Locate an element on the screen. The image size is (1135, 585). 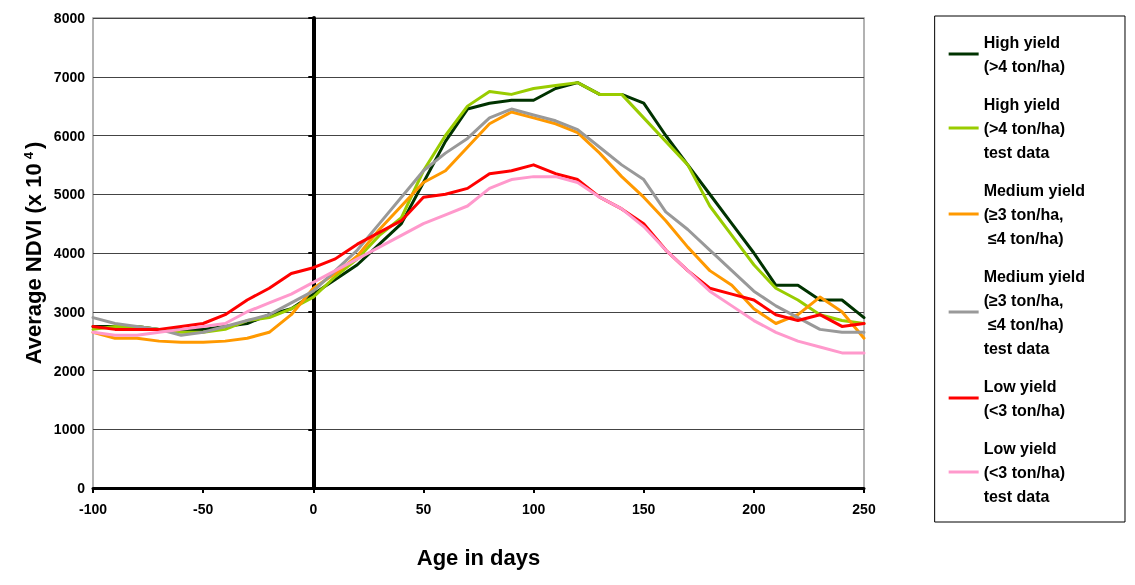
x-tick-label: 100 is located at coordinates (533, 509).